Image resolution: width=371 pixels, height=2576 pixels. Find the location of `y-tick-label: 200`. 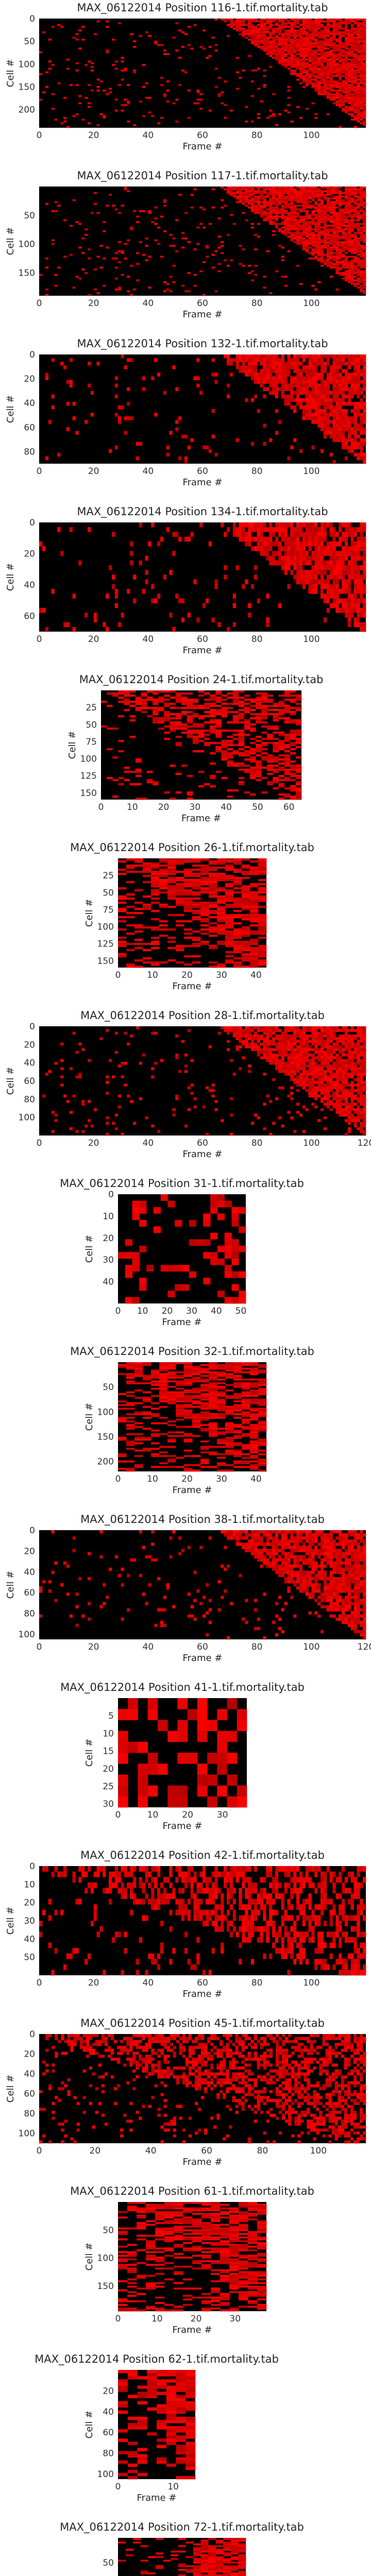

y-tick-label: 200 is located at coordinates (27, 110).